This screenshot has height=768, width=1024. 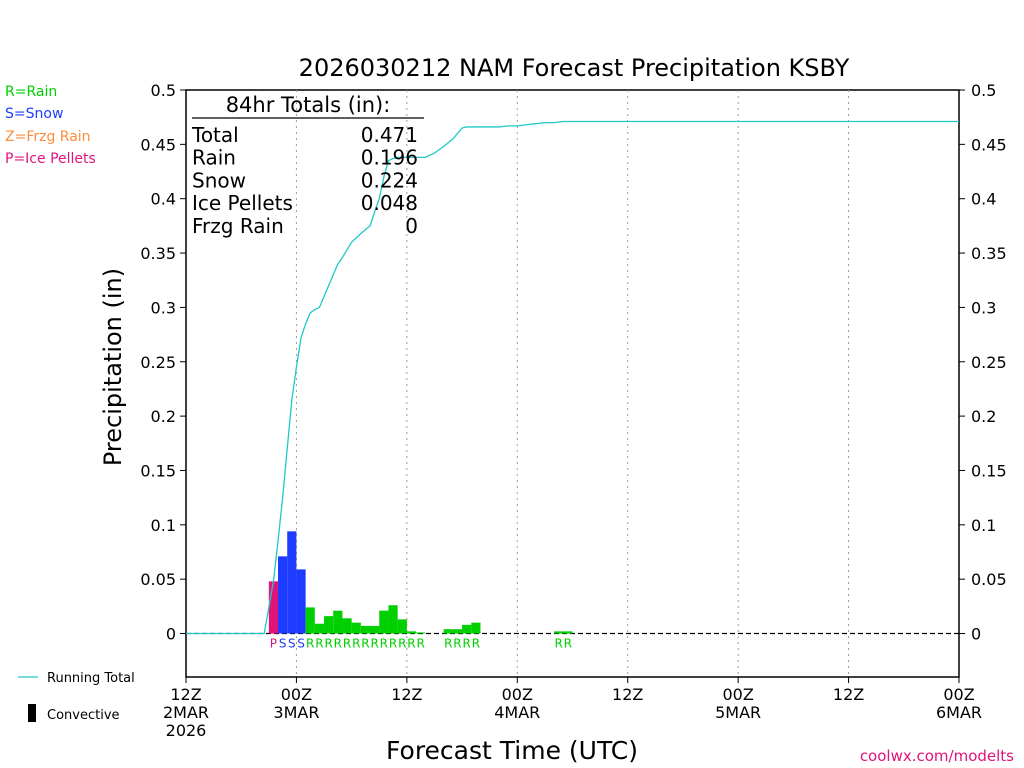 What do you see at coordinates (937, 756) in the screenshot?
I see `credit-text: coolwx.com/modelts` at bounding box center [937, 756].